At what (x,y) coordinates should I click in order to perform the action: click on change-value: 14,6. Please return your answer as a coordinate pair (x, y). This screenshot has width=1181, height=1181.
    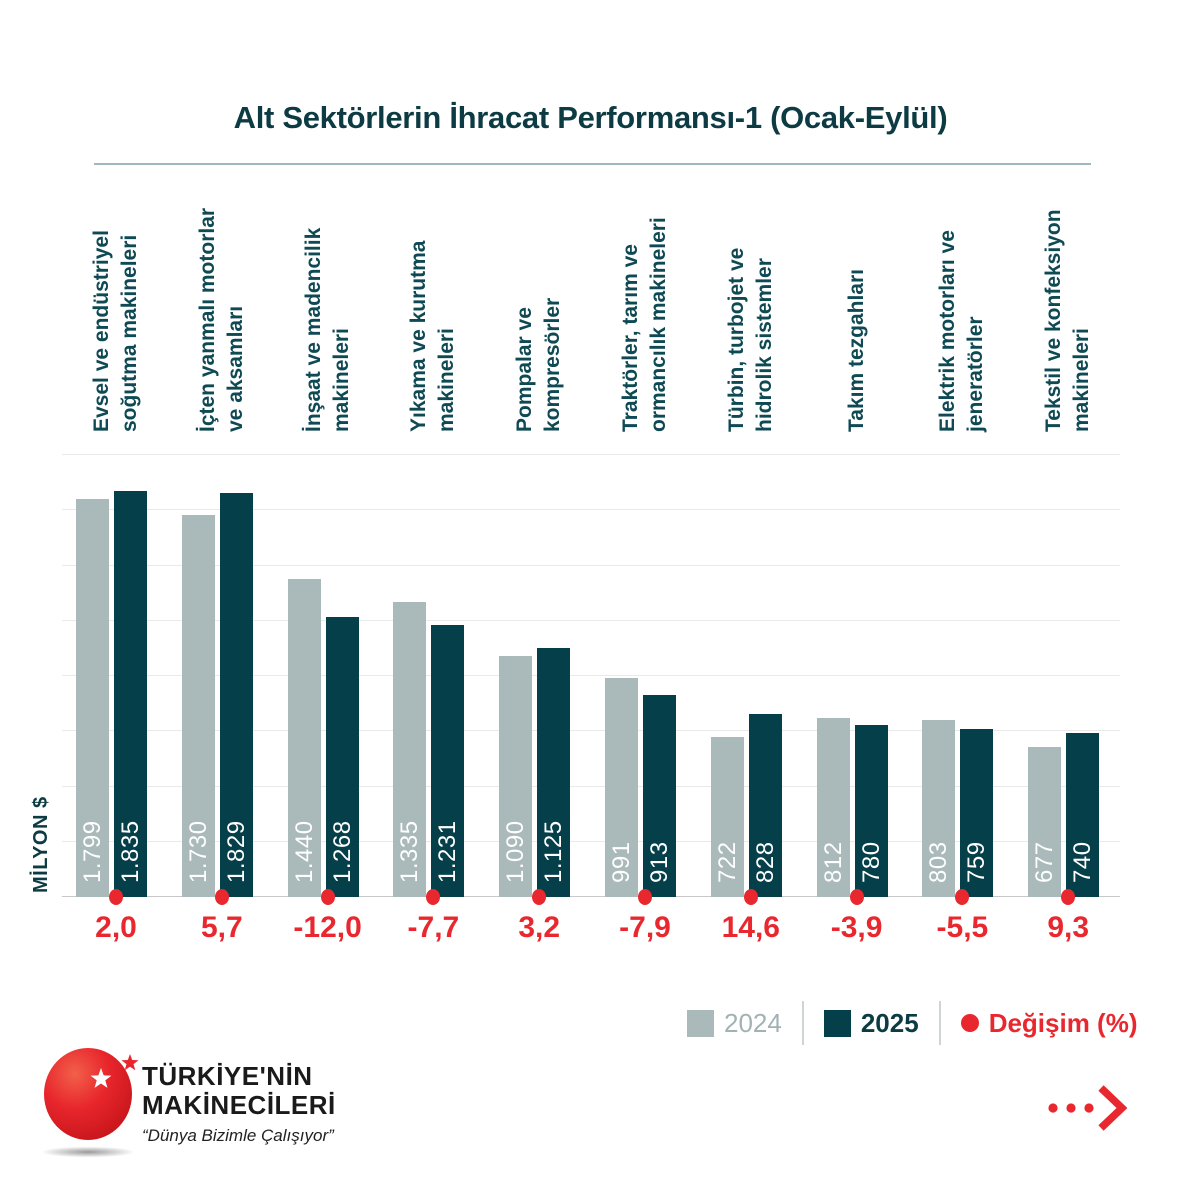
    Looking at the image, I should click on (750, 927).